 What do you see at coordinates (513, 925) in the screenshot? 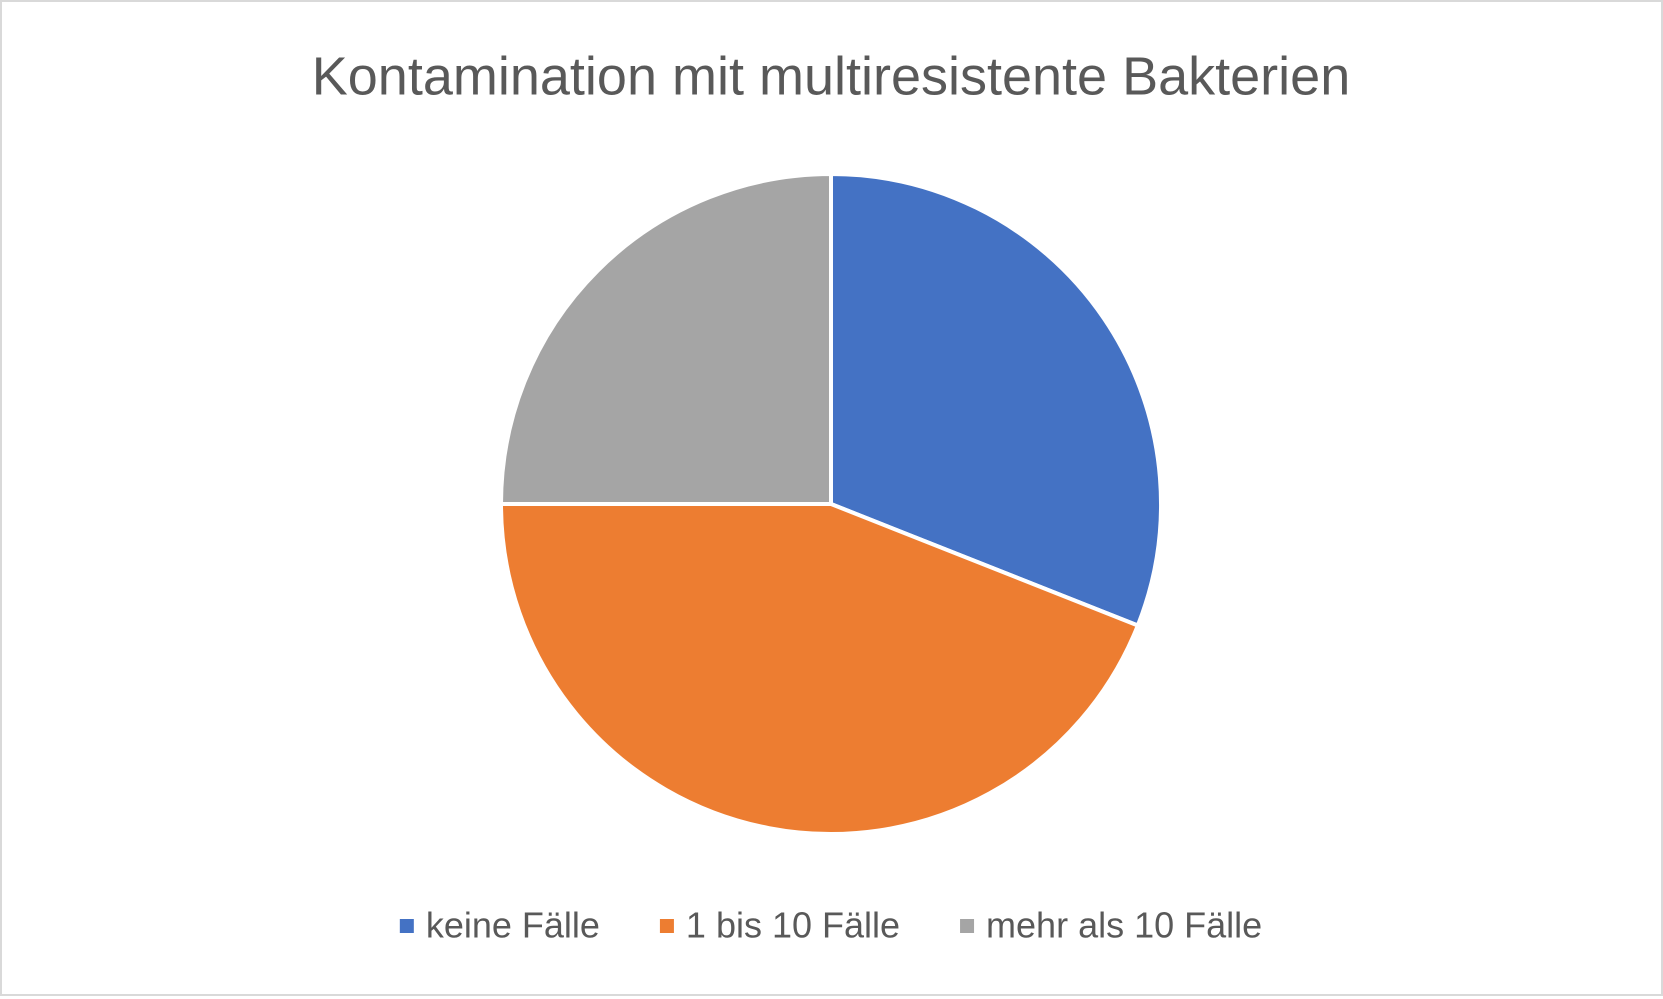
I see `legend-label: keine Fälle` at bounding box center [513, 925].